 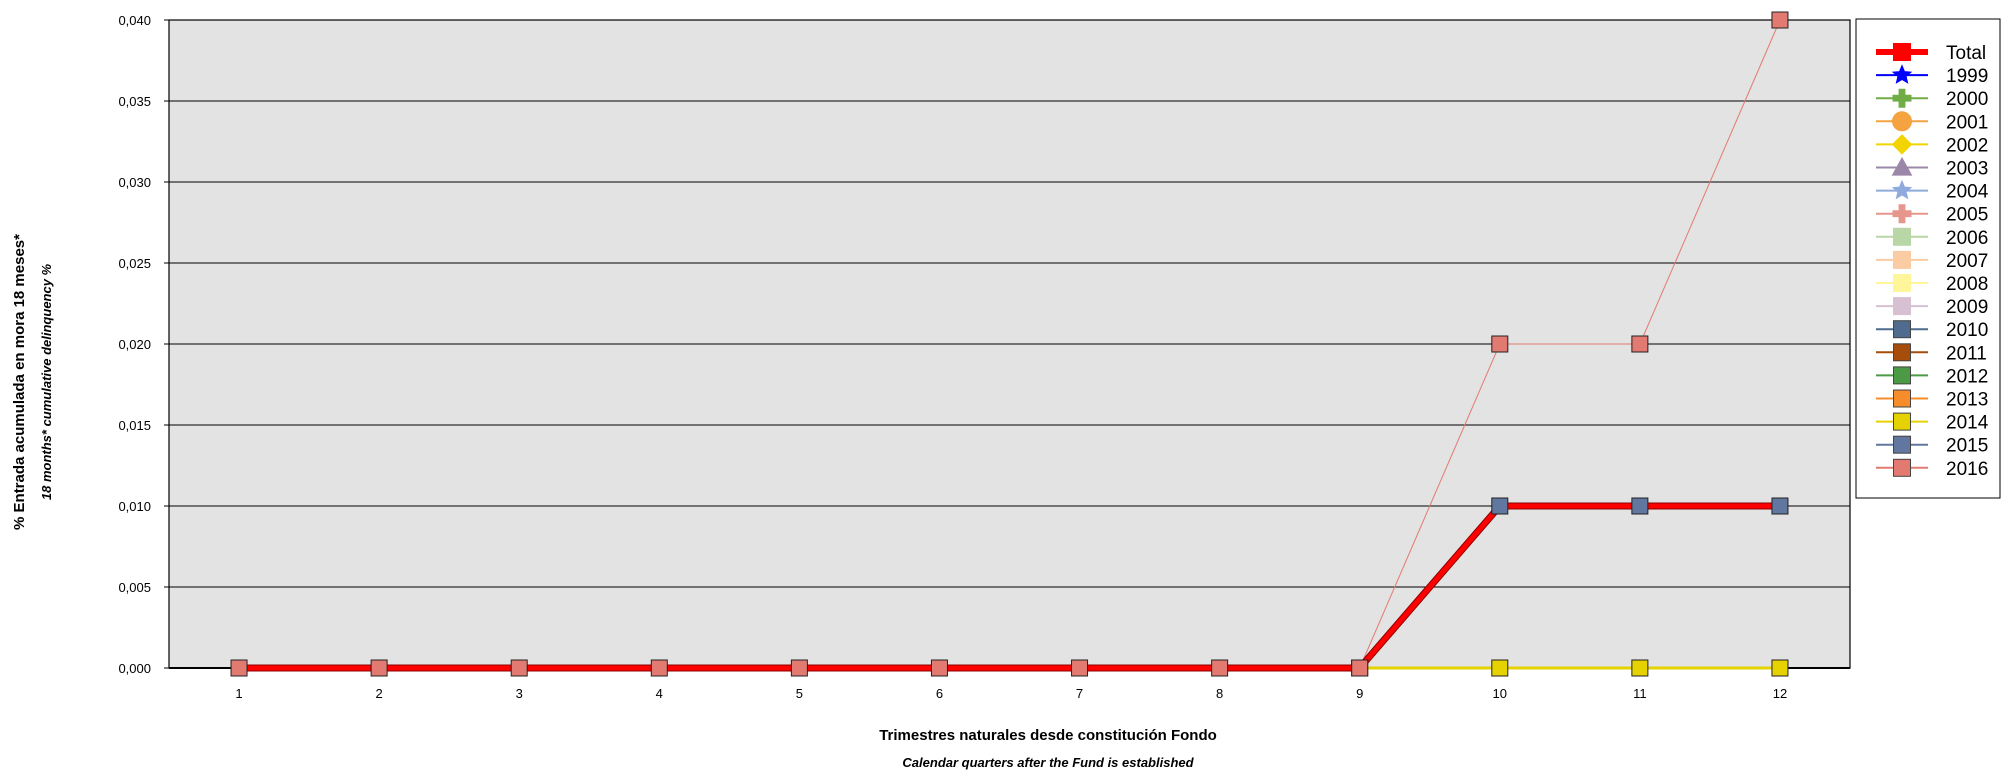 I want to click on legend-label: 2012, so click(x=1967, y=376).